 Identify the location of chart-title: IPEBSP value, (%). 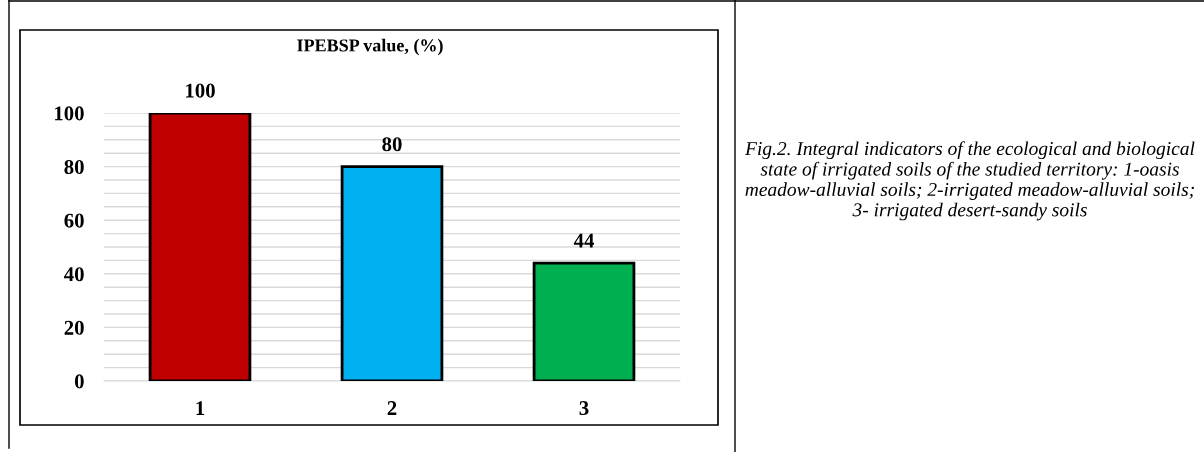
(370, 47).